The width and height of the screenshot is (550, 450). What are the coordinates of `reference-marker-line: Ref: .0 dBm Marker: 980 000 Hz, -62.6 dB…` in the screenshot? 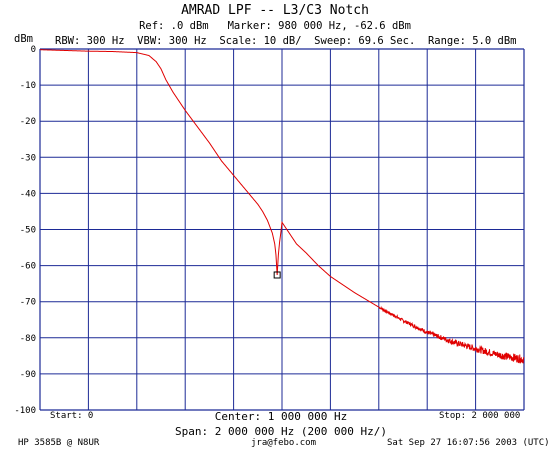 It's located at (275, 26).